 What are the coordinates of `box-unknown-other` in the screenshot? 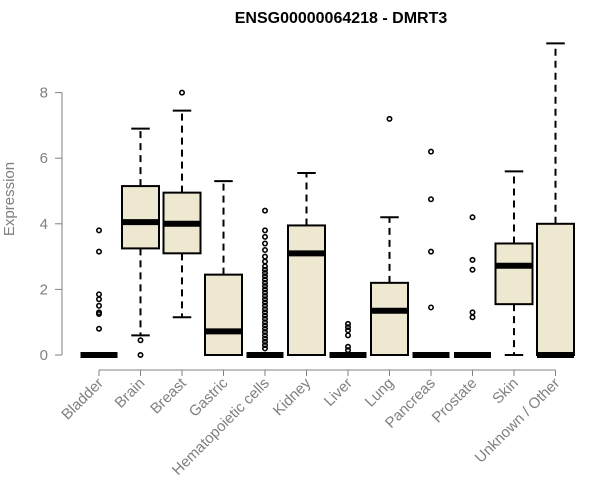 It's located at (555, 200).